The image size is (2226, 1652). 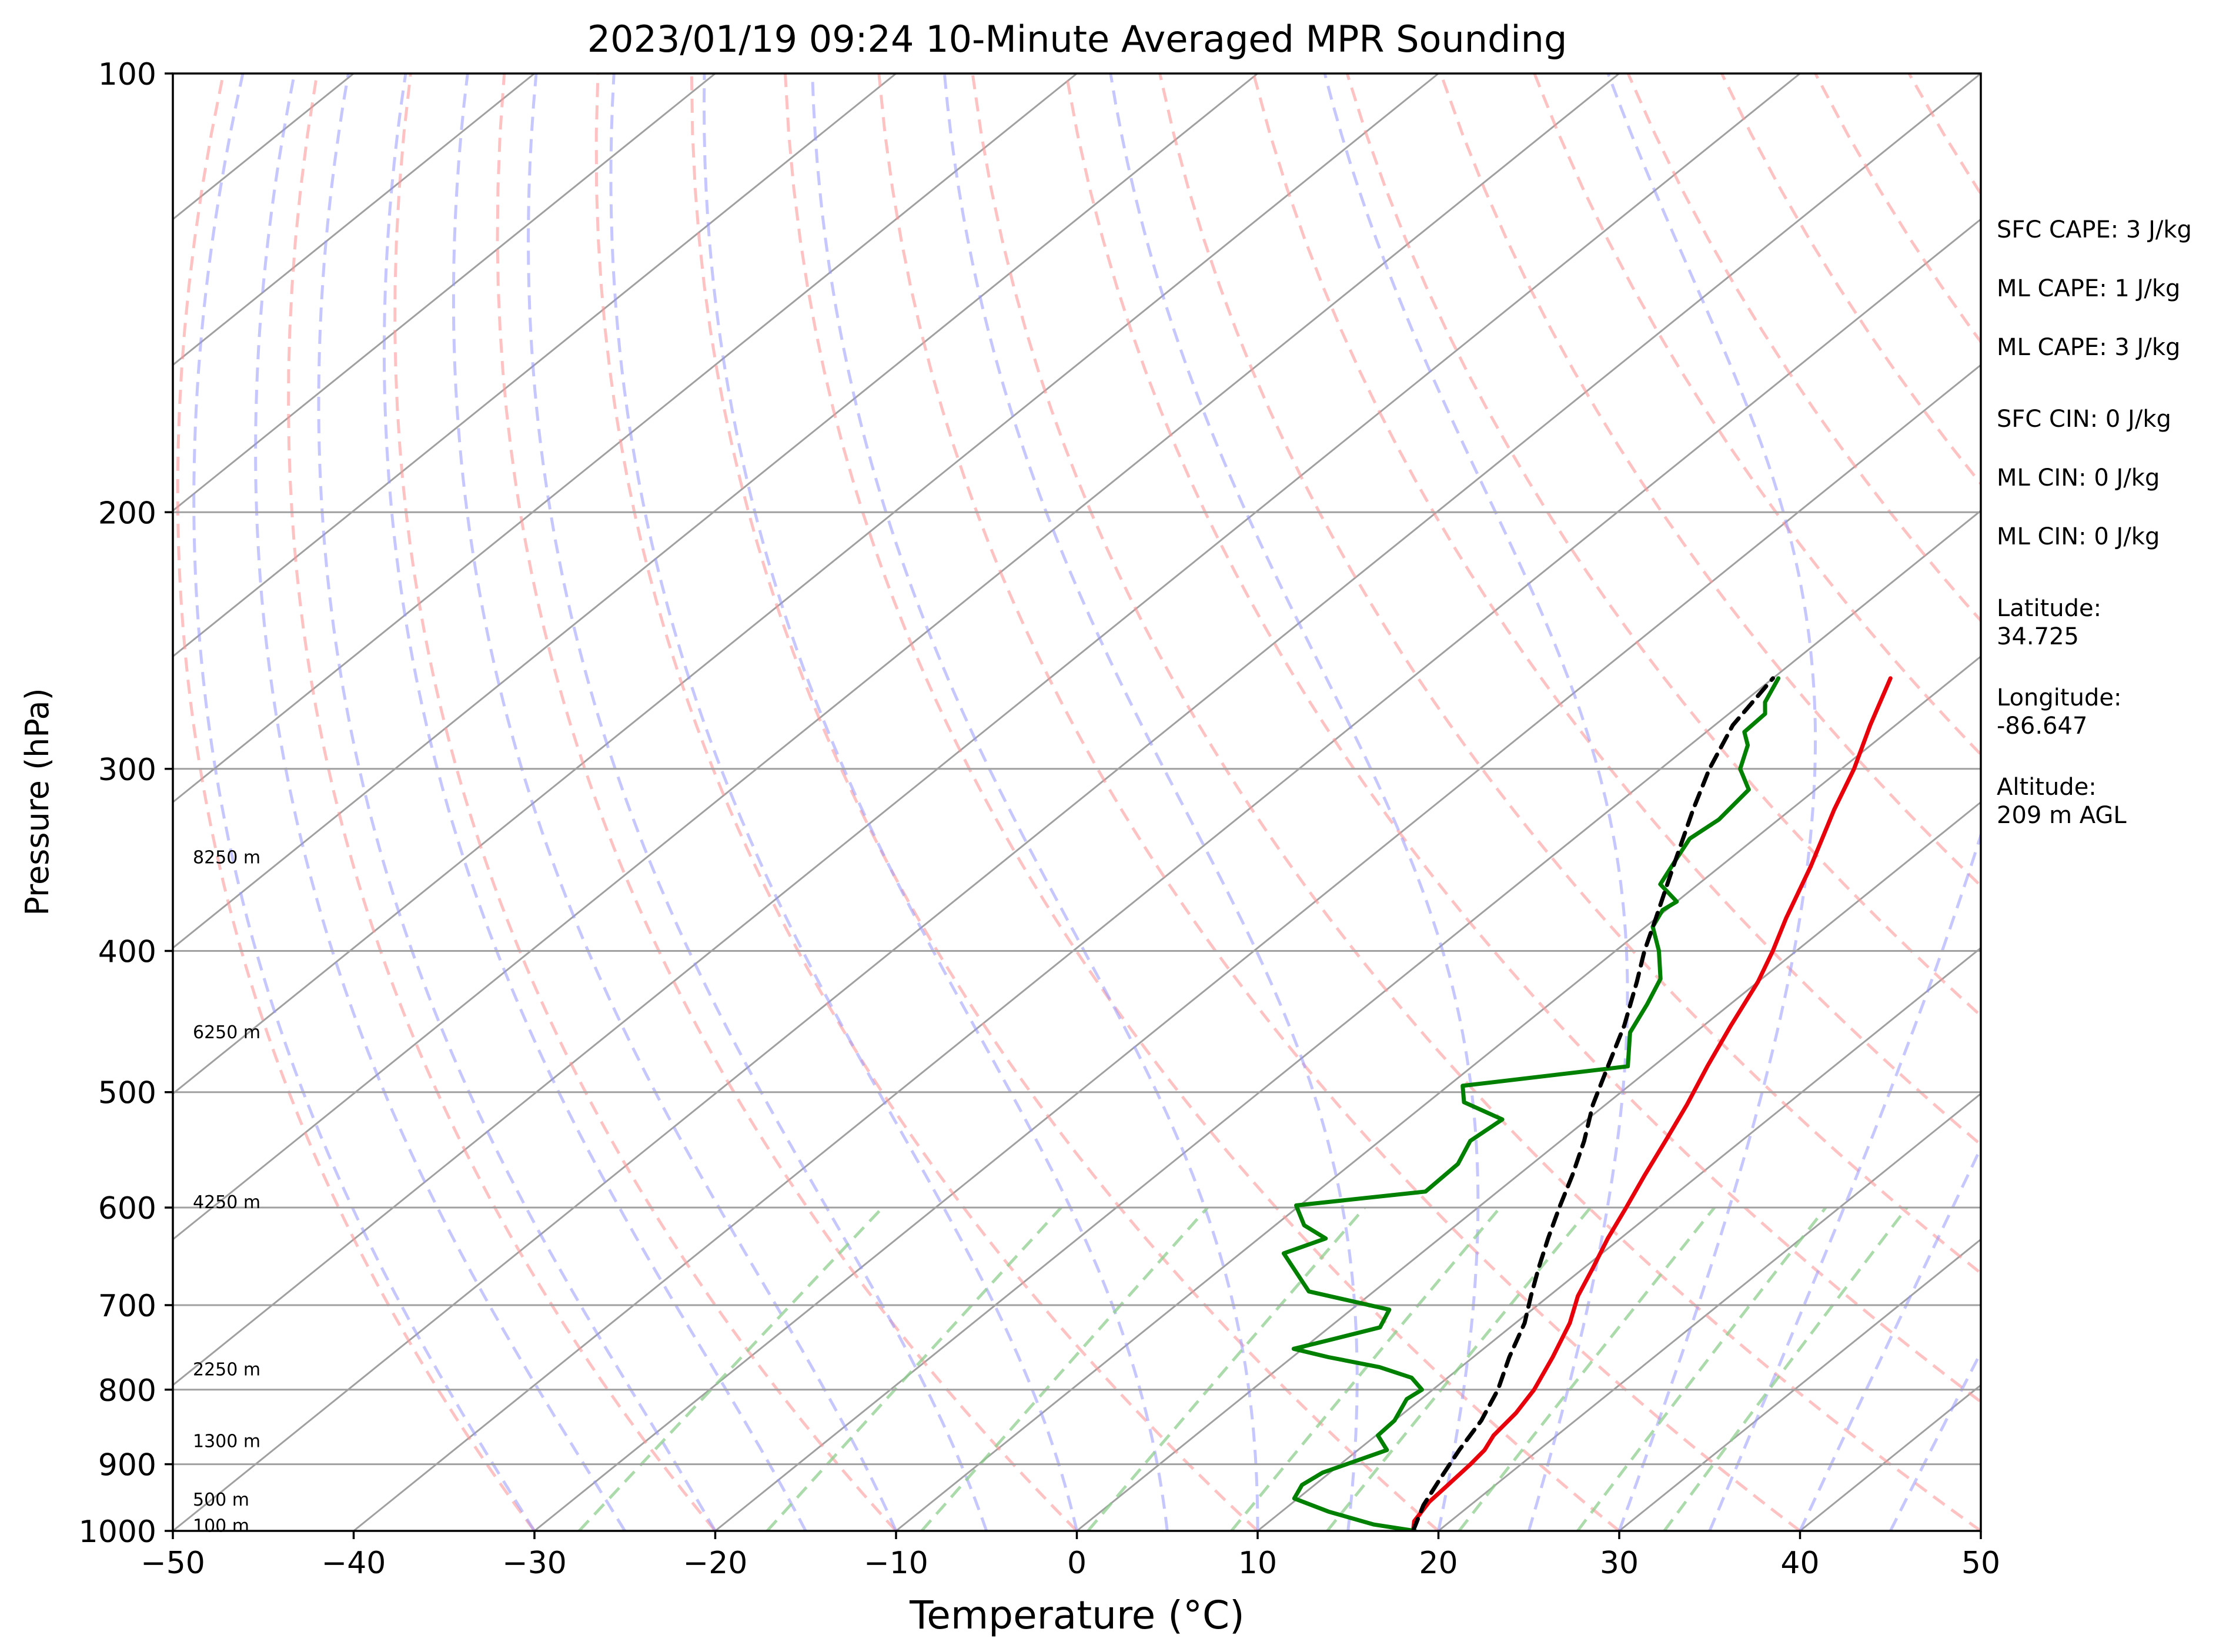 What do you see at coordinates (127, 1093) in the screenshot?
I see `y-tick-label: 500` at bounding box center [127, 1093].